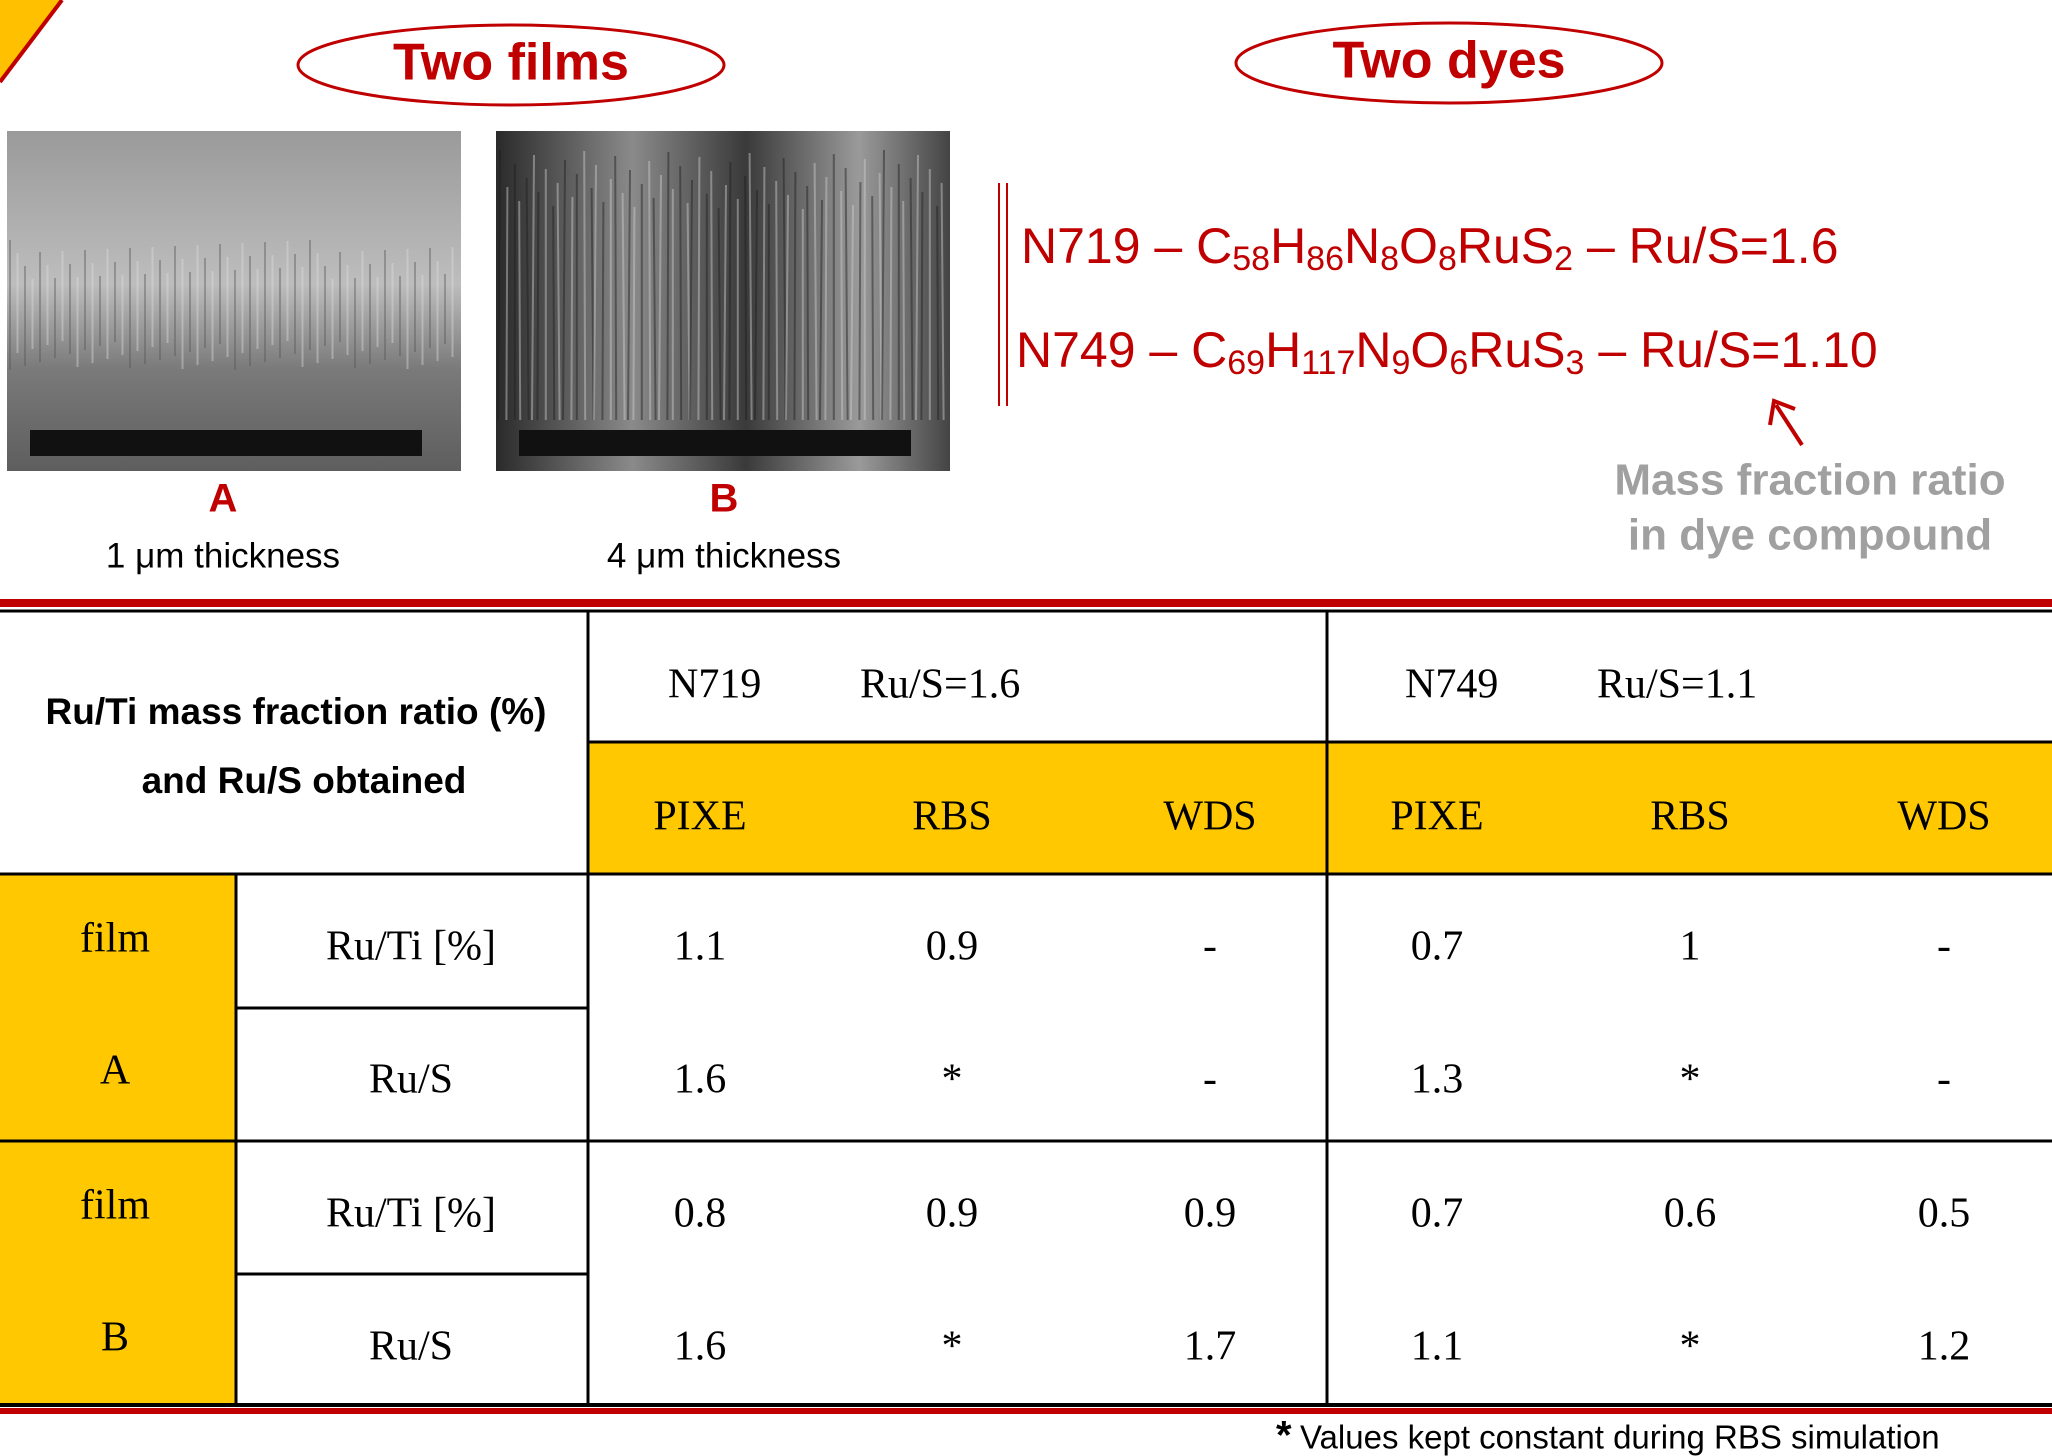  What do you see at coordinates (1320, 808) in the screenshot?
I see `method-row` at bounding box center [1320, 808].